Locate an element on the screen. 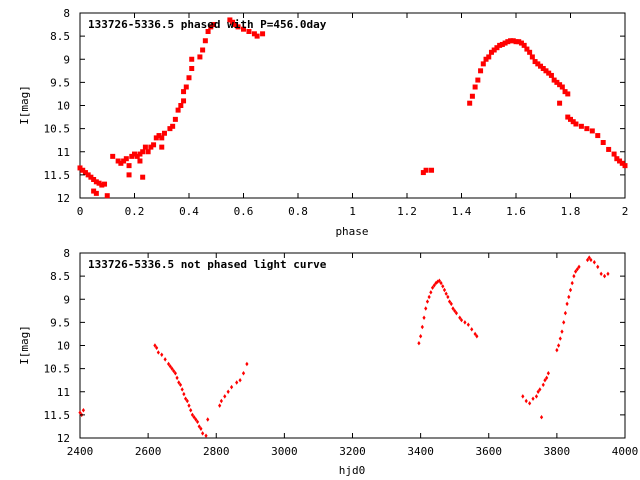  x-tick-label: 1 is located at coordinates (352, 211).